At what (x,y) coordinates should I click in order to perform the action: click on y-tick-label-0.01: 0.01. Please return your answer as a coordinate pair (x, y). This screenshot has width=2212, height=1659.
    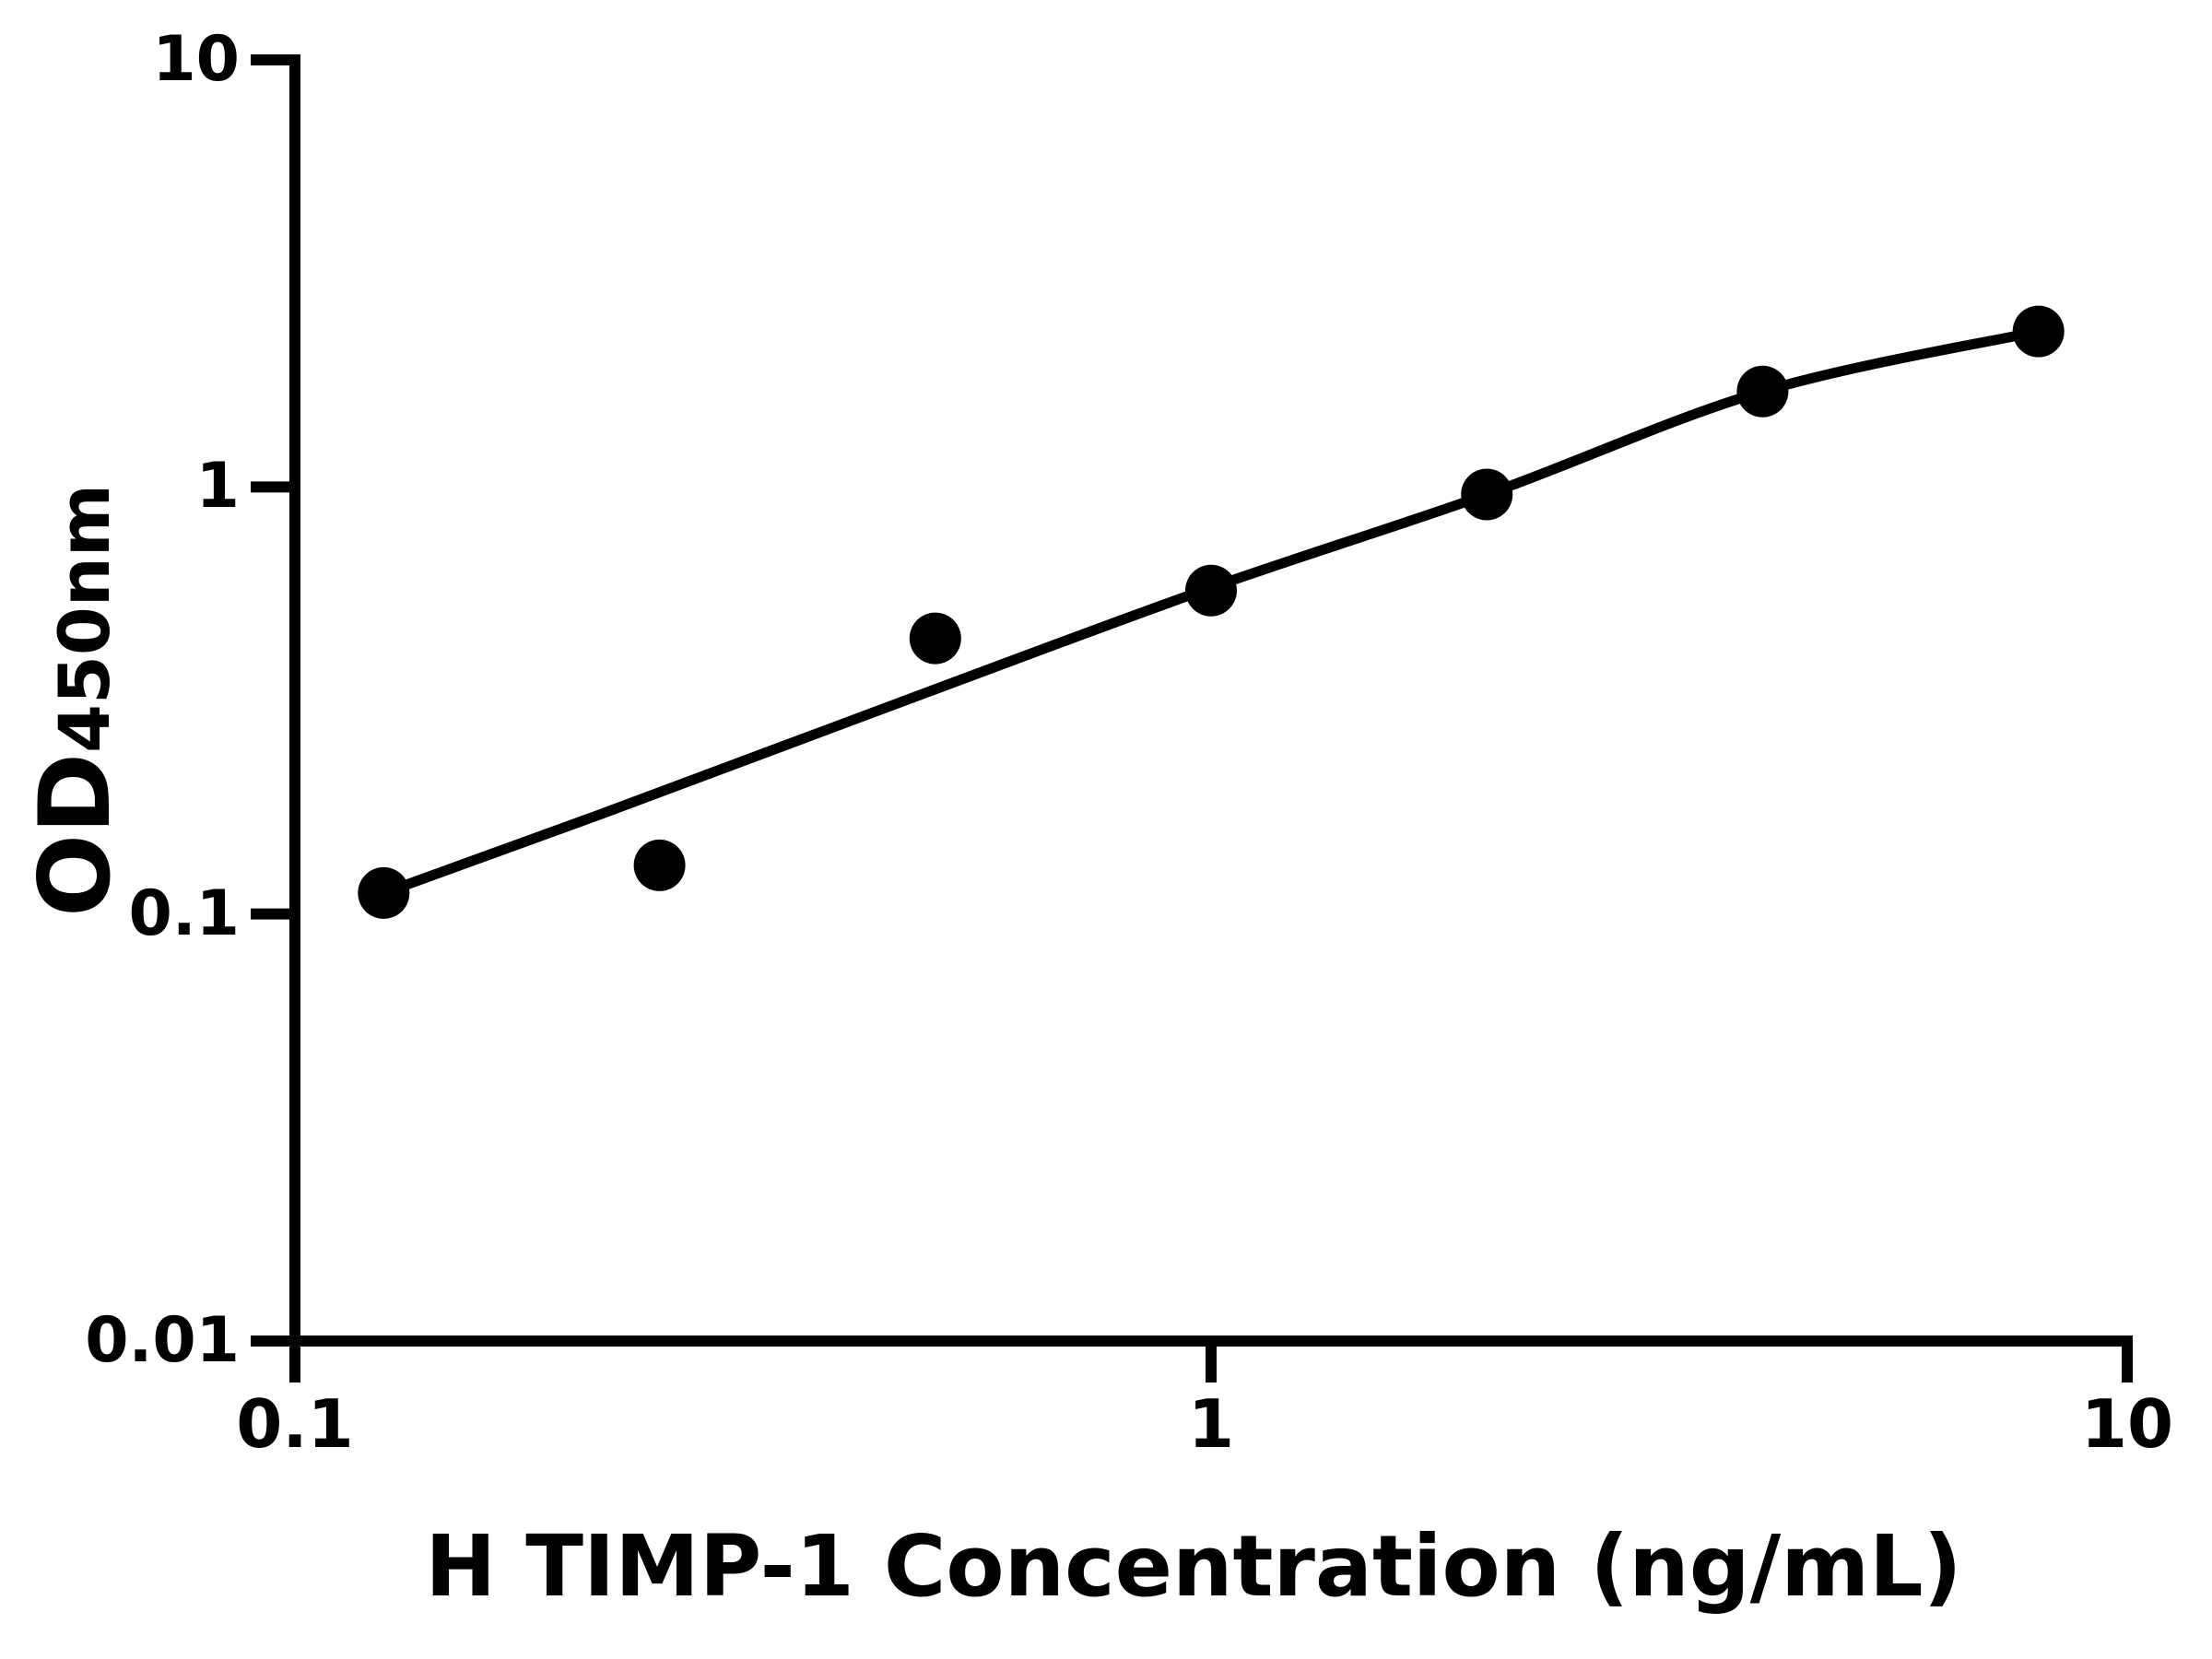
    Looking at the image, I should click on (162, 1340).